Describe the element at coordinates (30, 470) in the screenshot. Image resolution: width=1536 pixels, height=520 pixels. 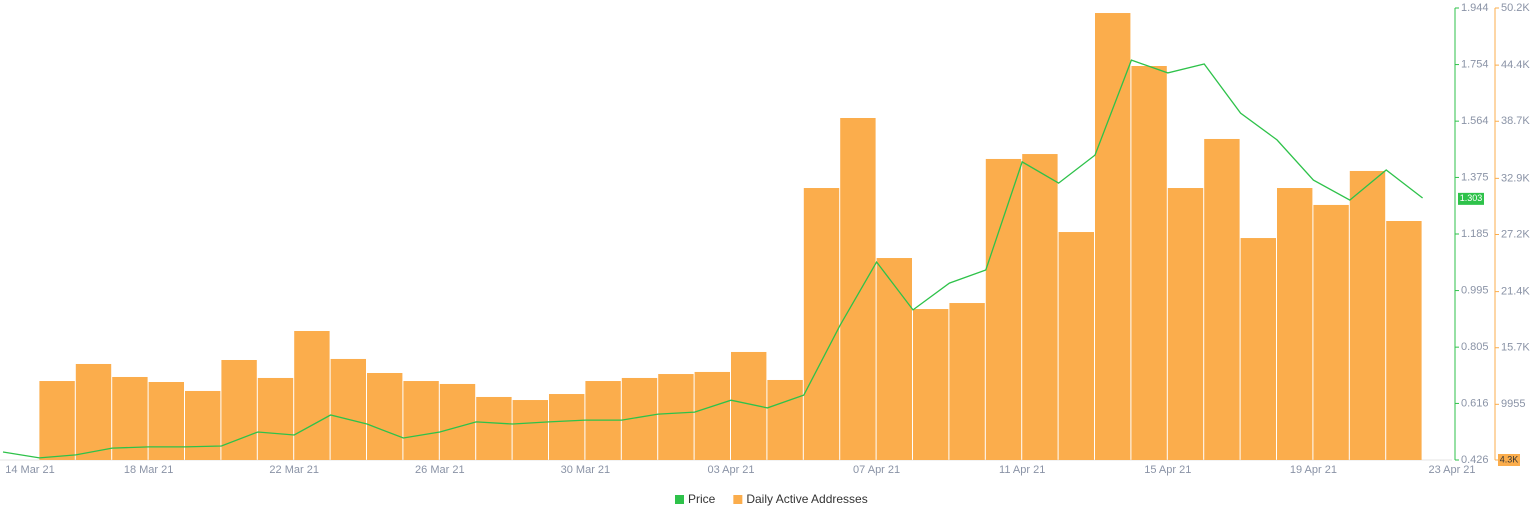
I see `x-tick-label: 14 Mar 21` at that location.